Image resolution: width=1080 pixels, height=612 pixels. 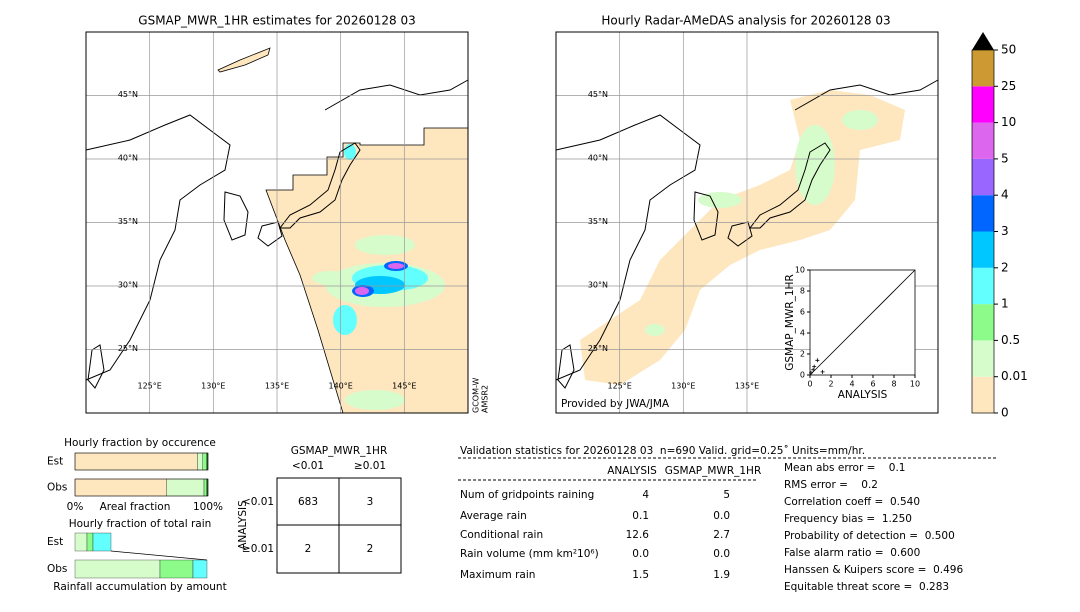 I want to click on x-tick-label: 2, so click(x=830, y=384).